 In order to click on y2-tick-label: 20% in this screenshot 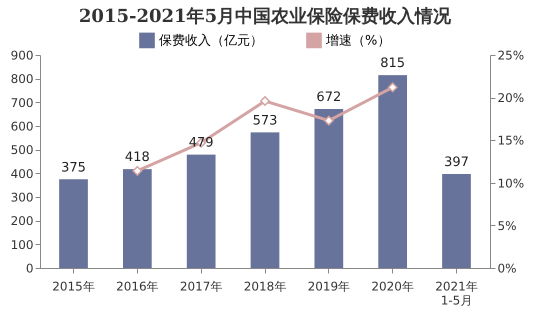, I will do `click(511, 98)`.